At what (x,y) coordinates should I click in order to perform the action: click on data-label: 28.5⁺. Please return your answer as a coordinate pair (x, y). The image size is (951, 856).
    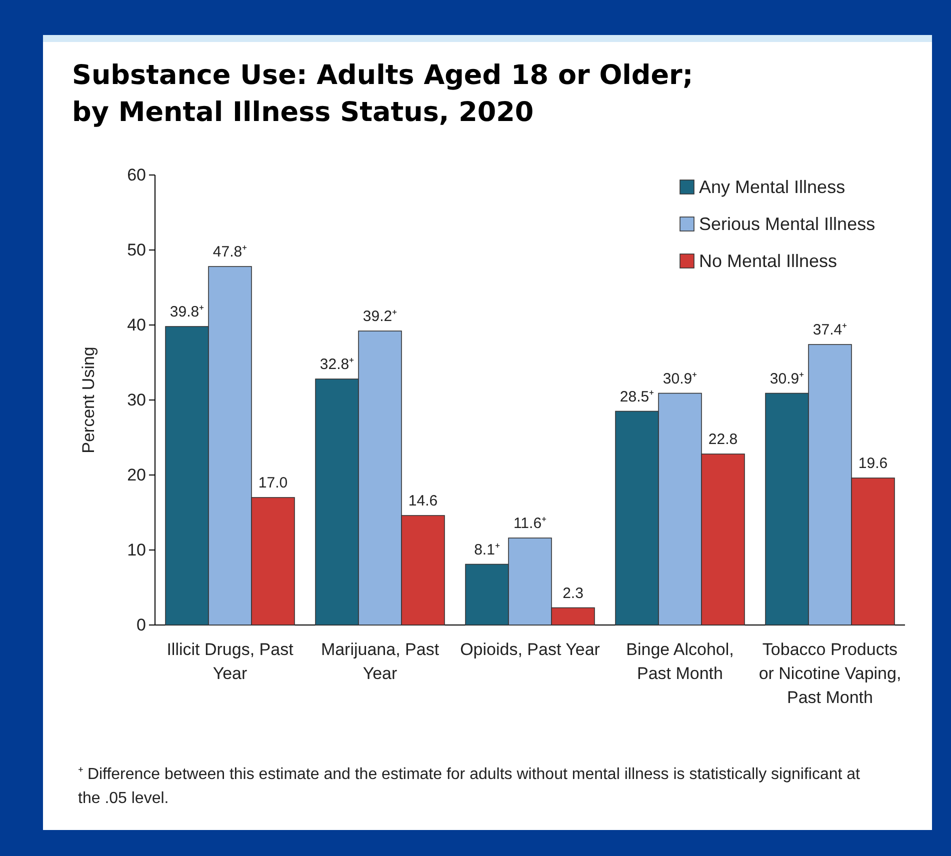
    Looking at the image, I should click on (637, 397).